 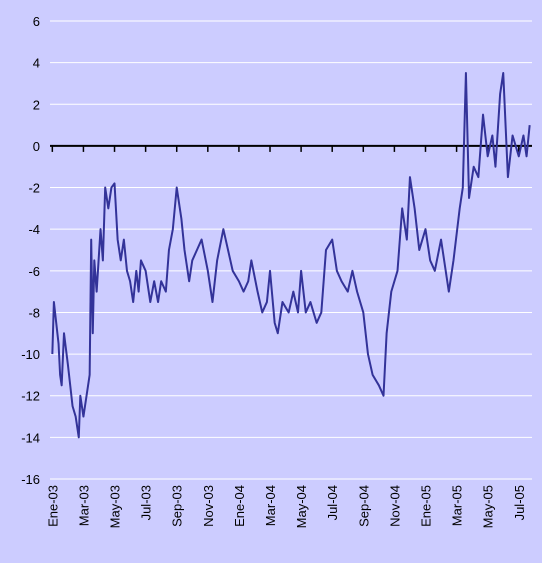 What do you see at coordinates (30, 437) in the screenshot?
I see `y-tick-label: -14` at bounding box center [30, 437].